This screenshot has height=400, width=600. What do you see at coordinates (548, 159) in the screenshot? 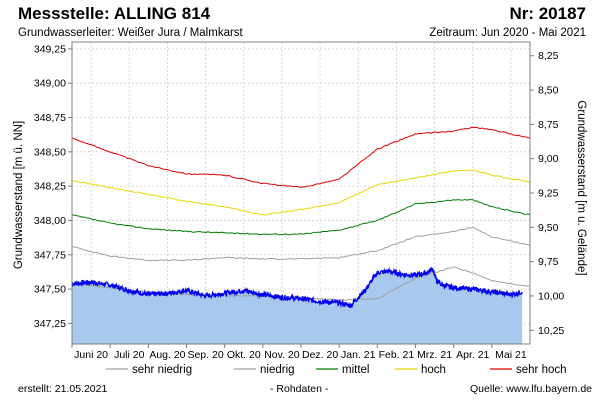
I see `y2-tick-label-5: 9,00` at bounding box center [548, 159].